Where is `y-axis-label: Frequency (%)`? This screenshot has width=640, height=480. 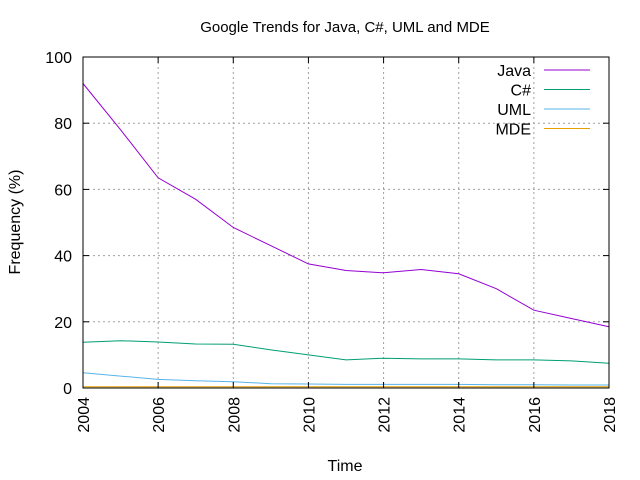 y-axis-label: Frequency (%) is located at coordinates (15, 222).